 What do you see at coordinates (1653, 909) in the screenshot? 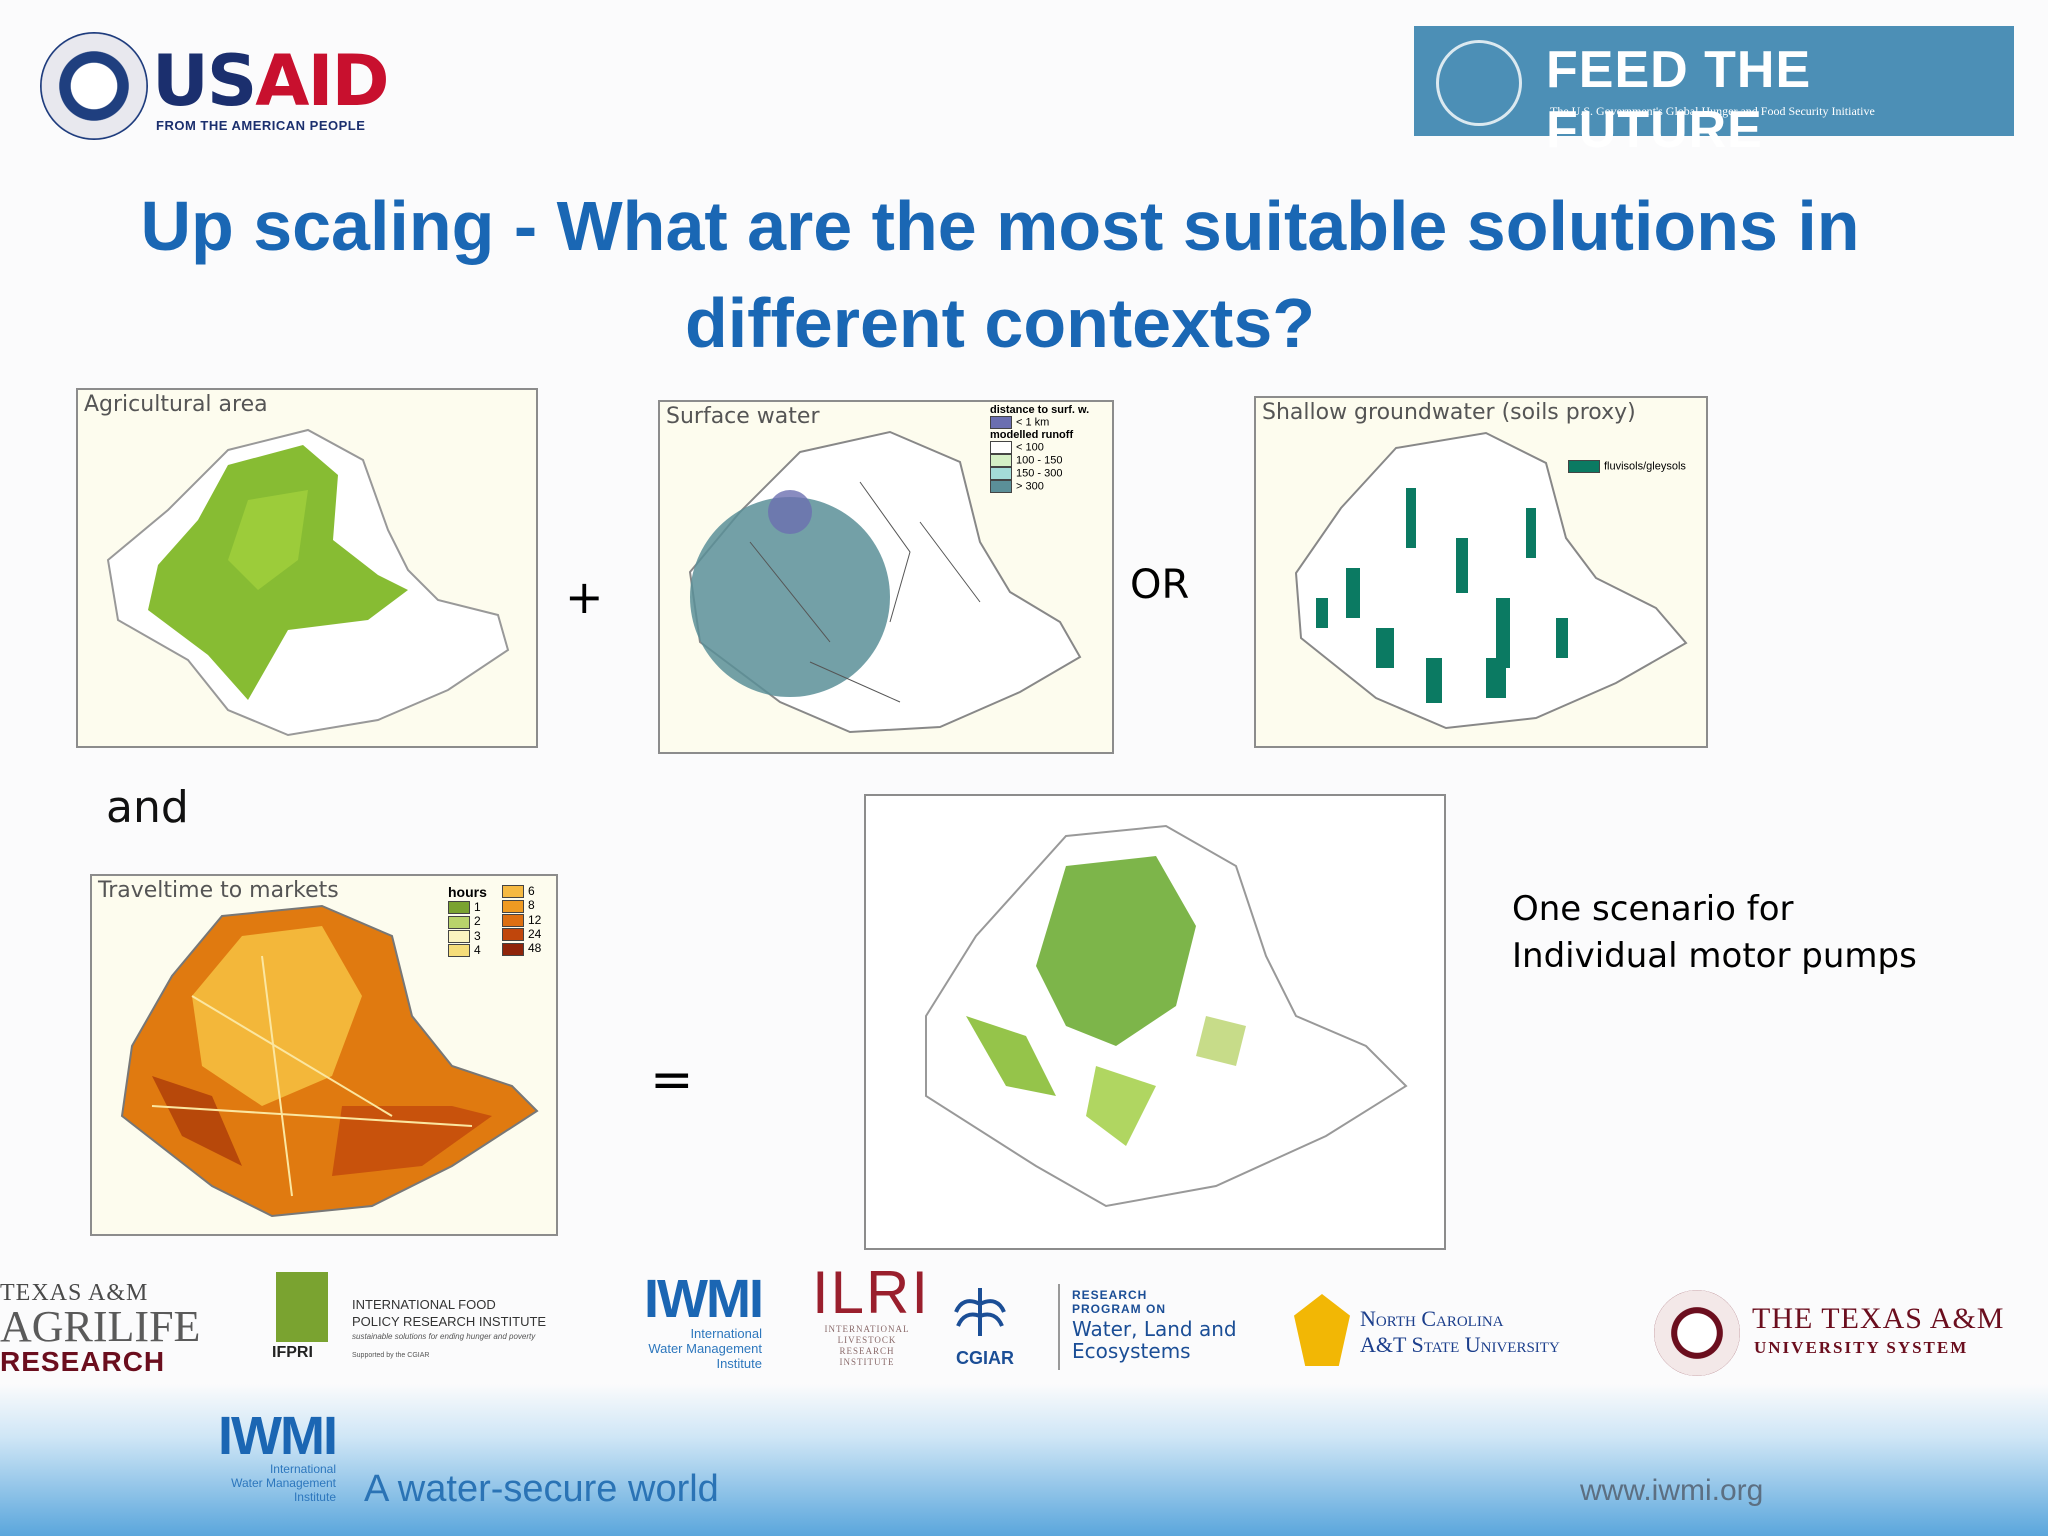
I see `scenario-line1: One scenario for` at bounding box center [1653, 909].